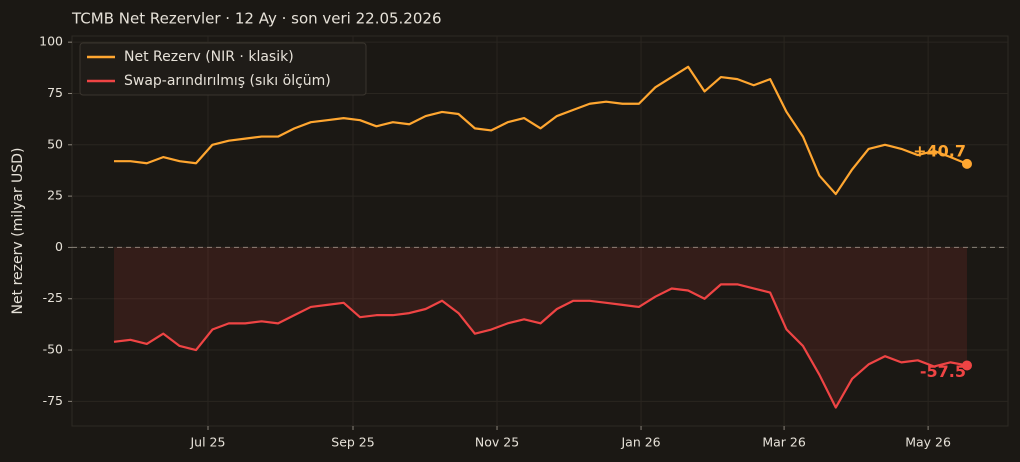  I want to click on legend-label: Net Rezerv (NIR · klasik), so click(209, 57).